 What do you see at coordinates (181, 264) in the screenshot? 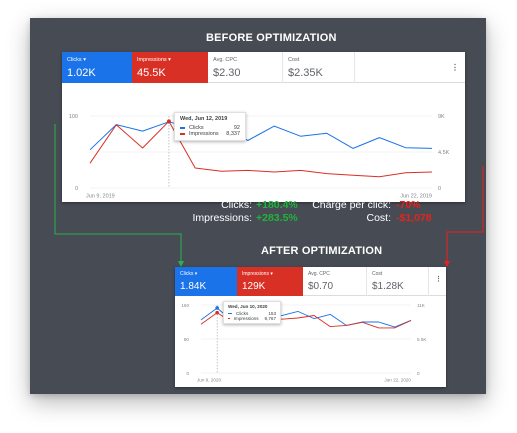
I see `green-arrow-head` at bounding box center [181, 264].